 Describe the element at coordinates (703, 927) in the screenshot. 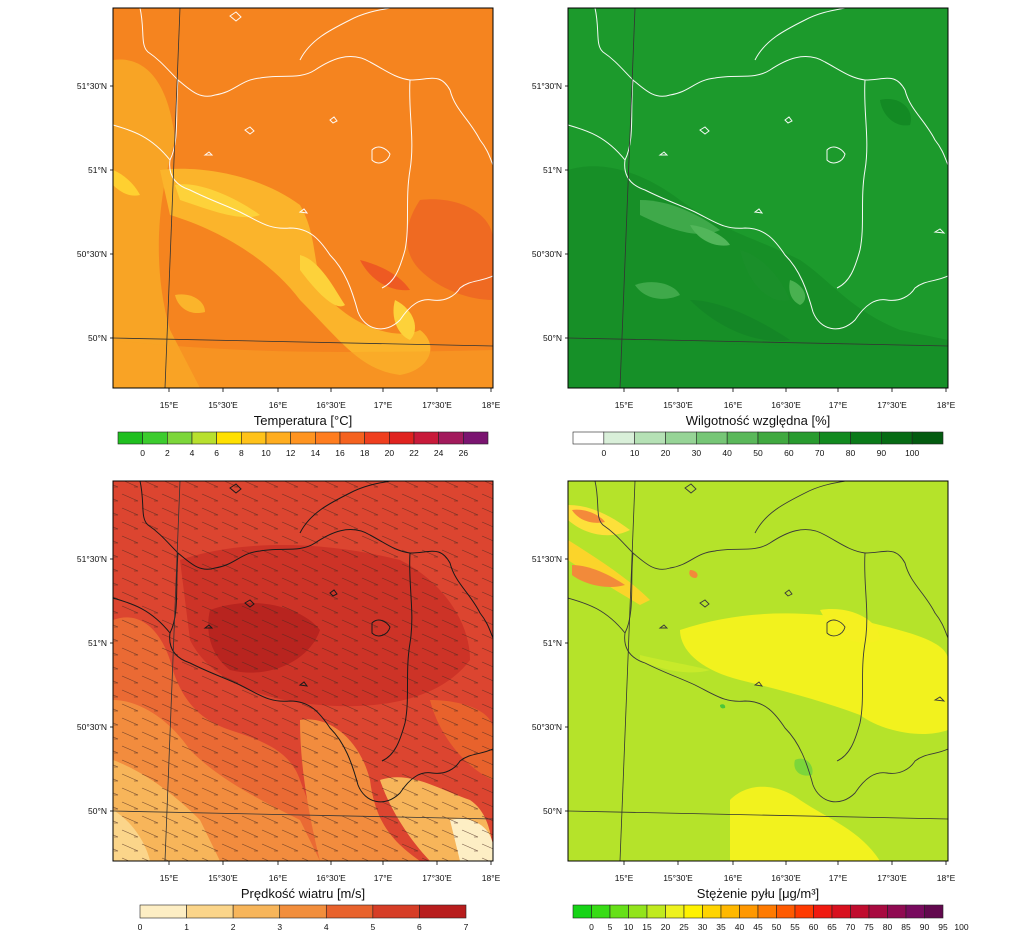

I see `colorbar-label: 30` at that location.